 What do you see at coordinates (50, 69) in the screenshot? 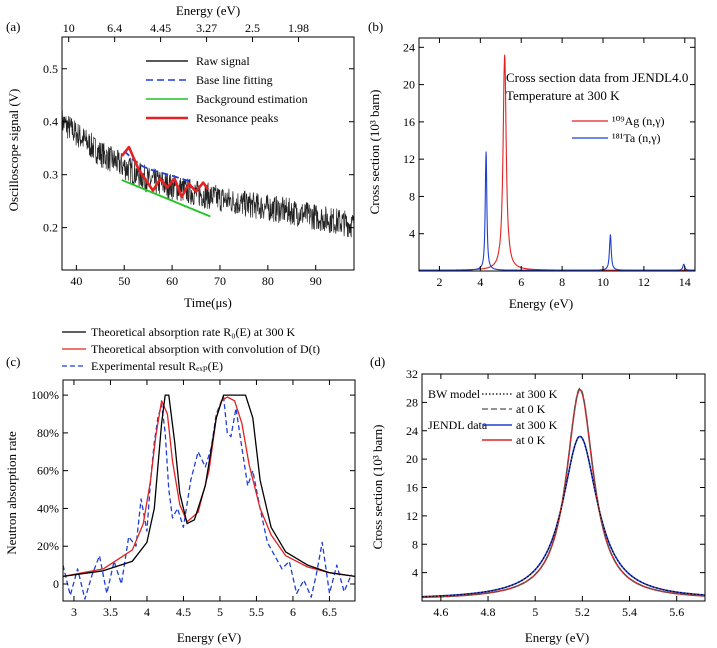
I see `panel-a-y-tick-label: 0.5` at bounding box center [50, 69].